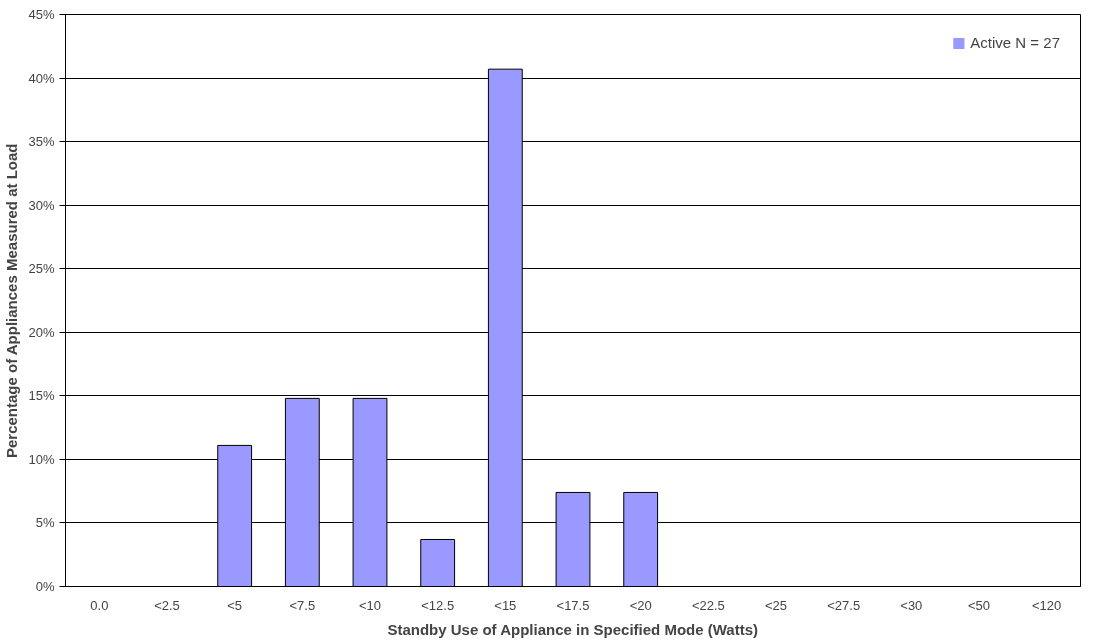 The height and width of the screenshot is (644, 1096). I want to click on y-tick-label: 5%, so click(45, 523).